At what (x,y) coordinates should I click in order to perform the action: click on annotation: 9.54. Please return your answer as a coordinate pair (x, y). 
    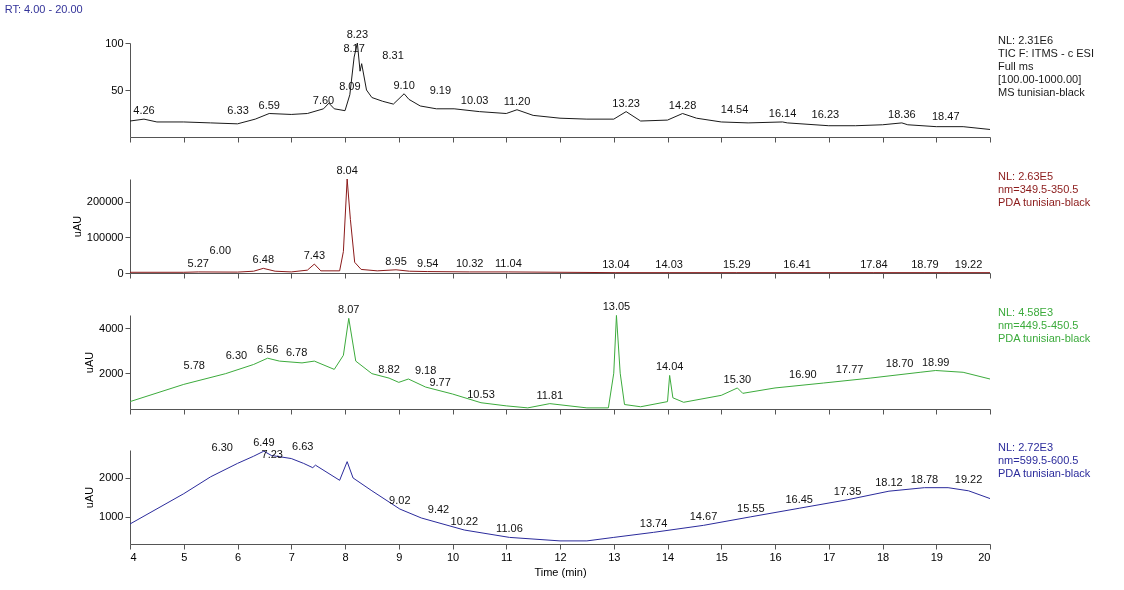
    Looking at the image, I should click on (428, 262).